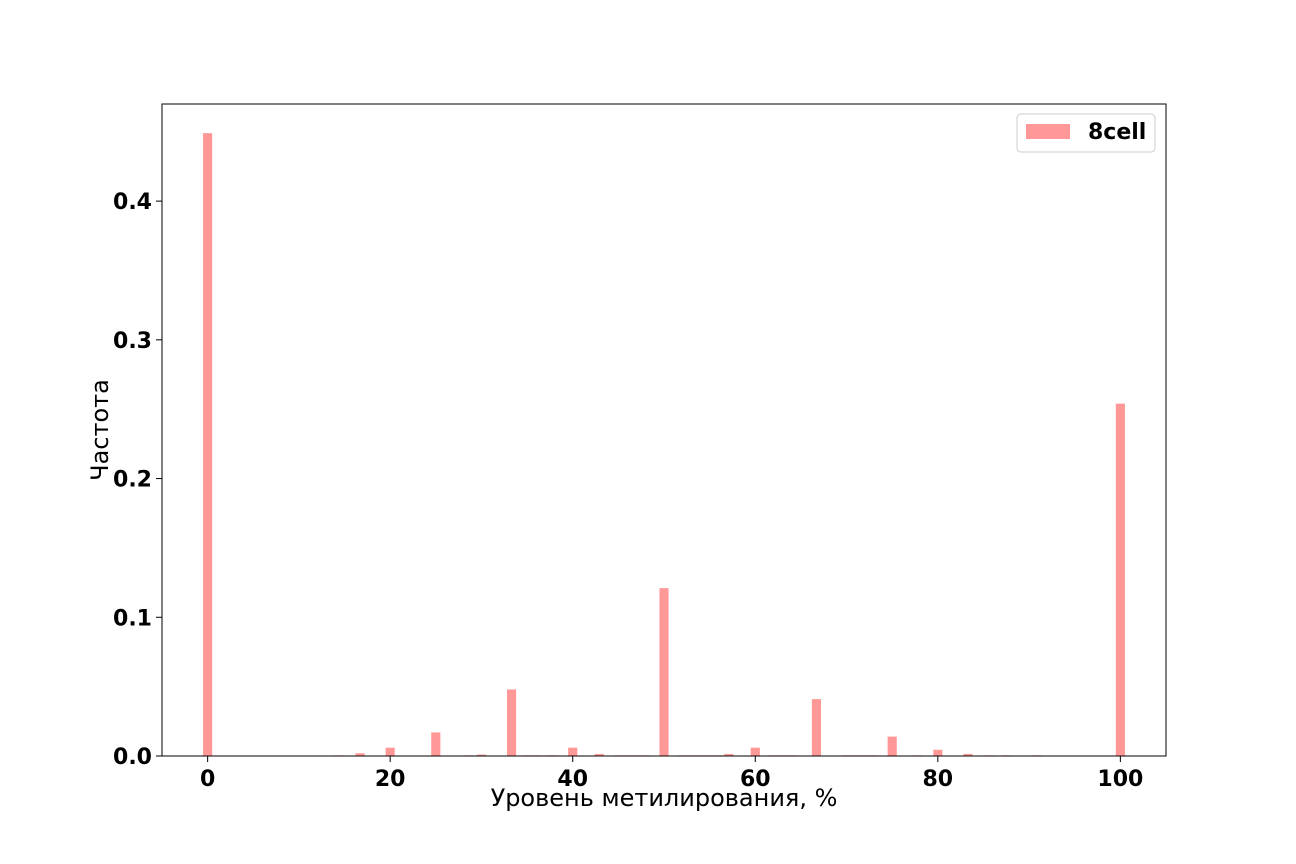  What do you see at coordinates (132, 618) in the screenshot?
I see `y-tick-label: 0.1` at bounding box center [132, 618].